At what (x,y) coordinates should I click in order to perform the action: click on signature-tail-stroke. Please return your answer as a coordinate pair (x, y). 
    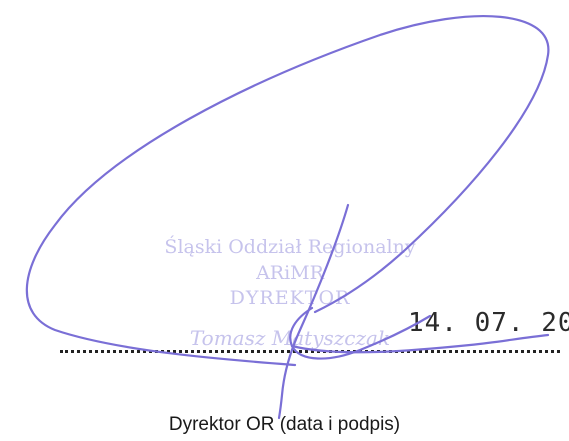
    Looking at the image, I should click on (420, 343).